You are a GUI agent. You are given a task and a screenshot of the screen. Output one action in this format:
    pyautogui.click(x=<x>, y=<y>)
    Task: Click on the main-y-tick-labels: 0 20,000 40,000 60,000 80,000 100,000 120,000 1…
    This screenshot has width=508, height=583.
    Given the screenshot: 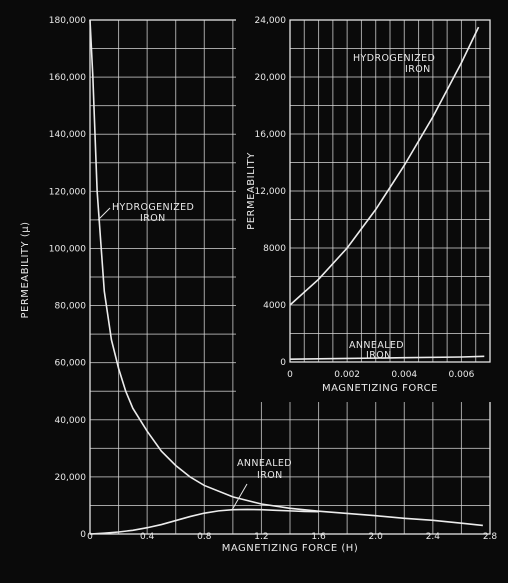 What is the action you would take?
    pyautogui.click(x=67, y=278)
    